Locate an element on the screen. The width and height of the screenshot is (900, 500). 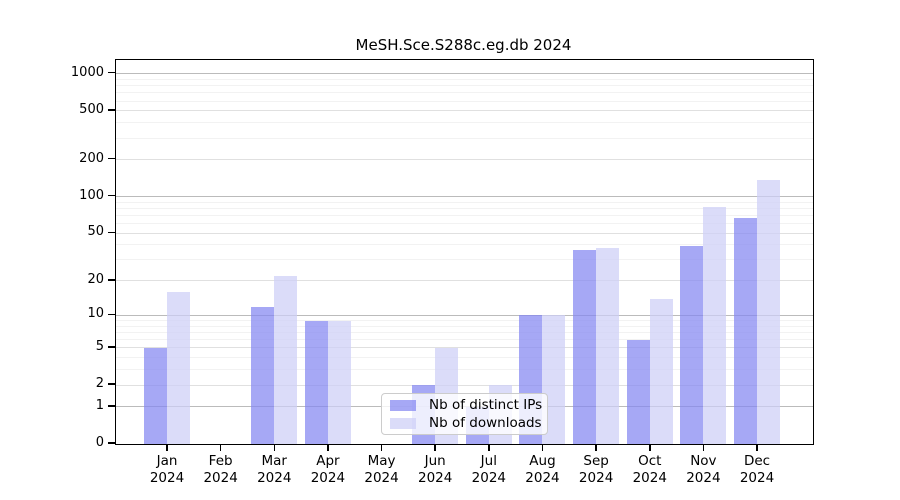
bar-downloads-aug is located at coordinates (554, 379).